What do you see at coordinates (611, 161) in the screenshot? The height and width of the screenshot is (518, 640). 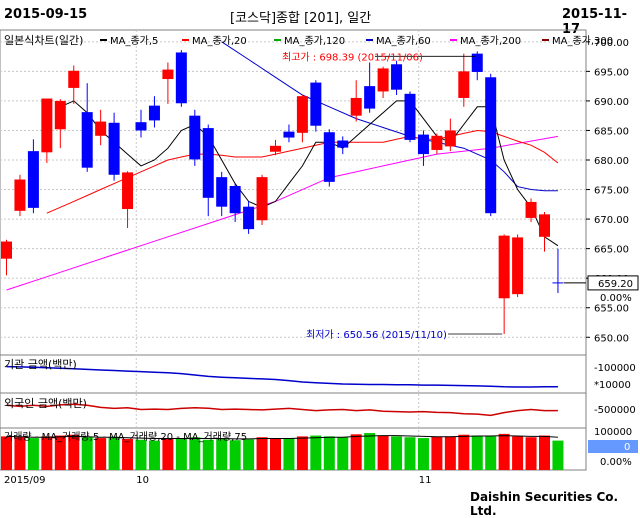 I see `y-tick-label: 680.00` at bounding box center [611, 161].